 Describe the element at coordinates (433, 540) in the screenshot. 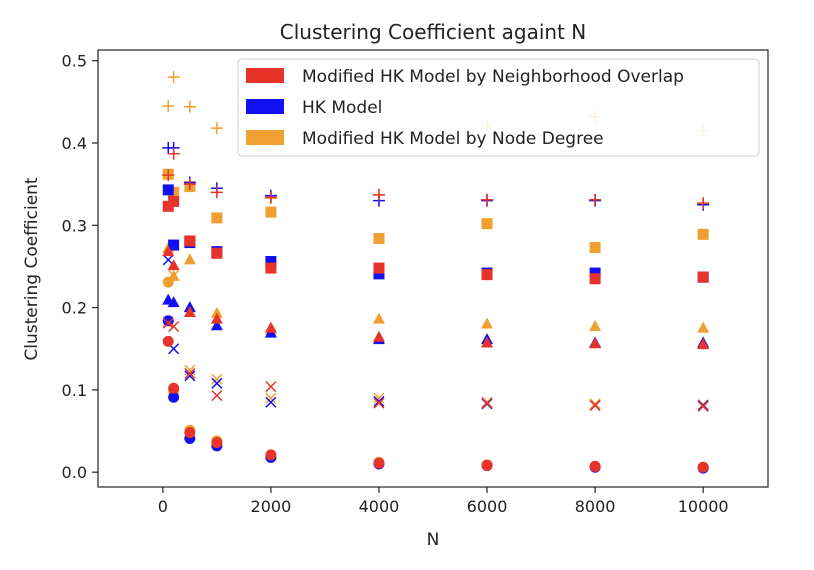

I see `x-axis-label: N` at that location.